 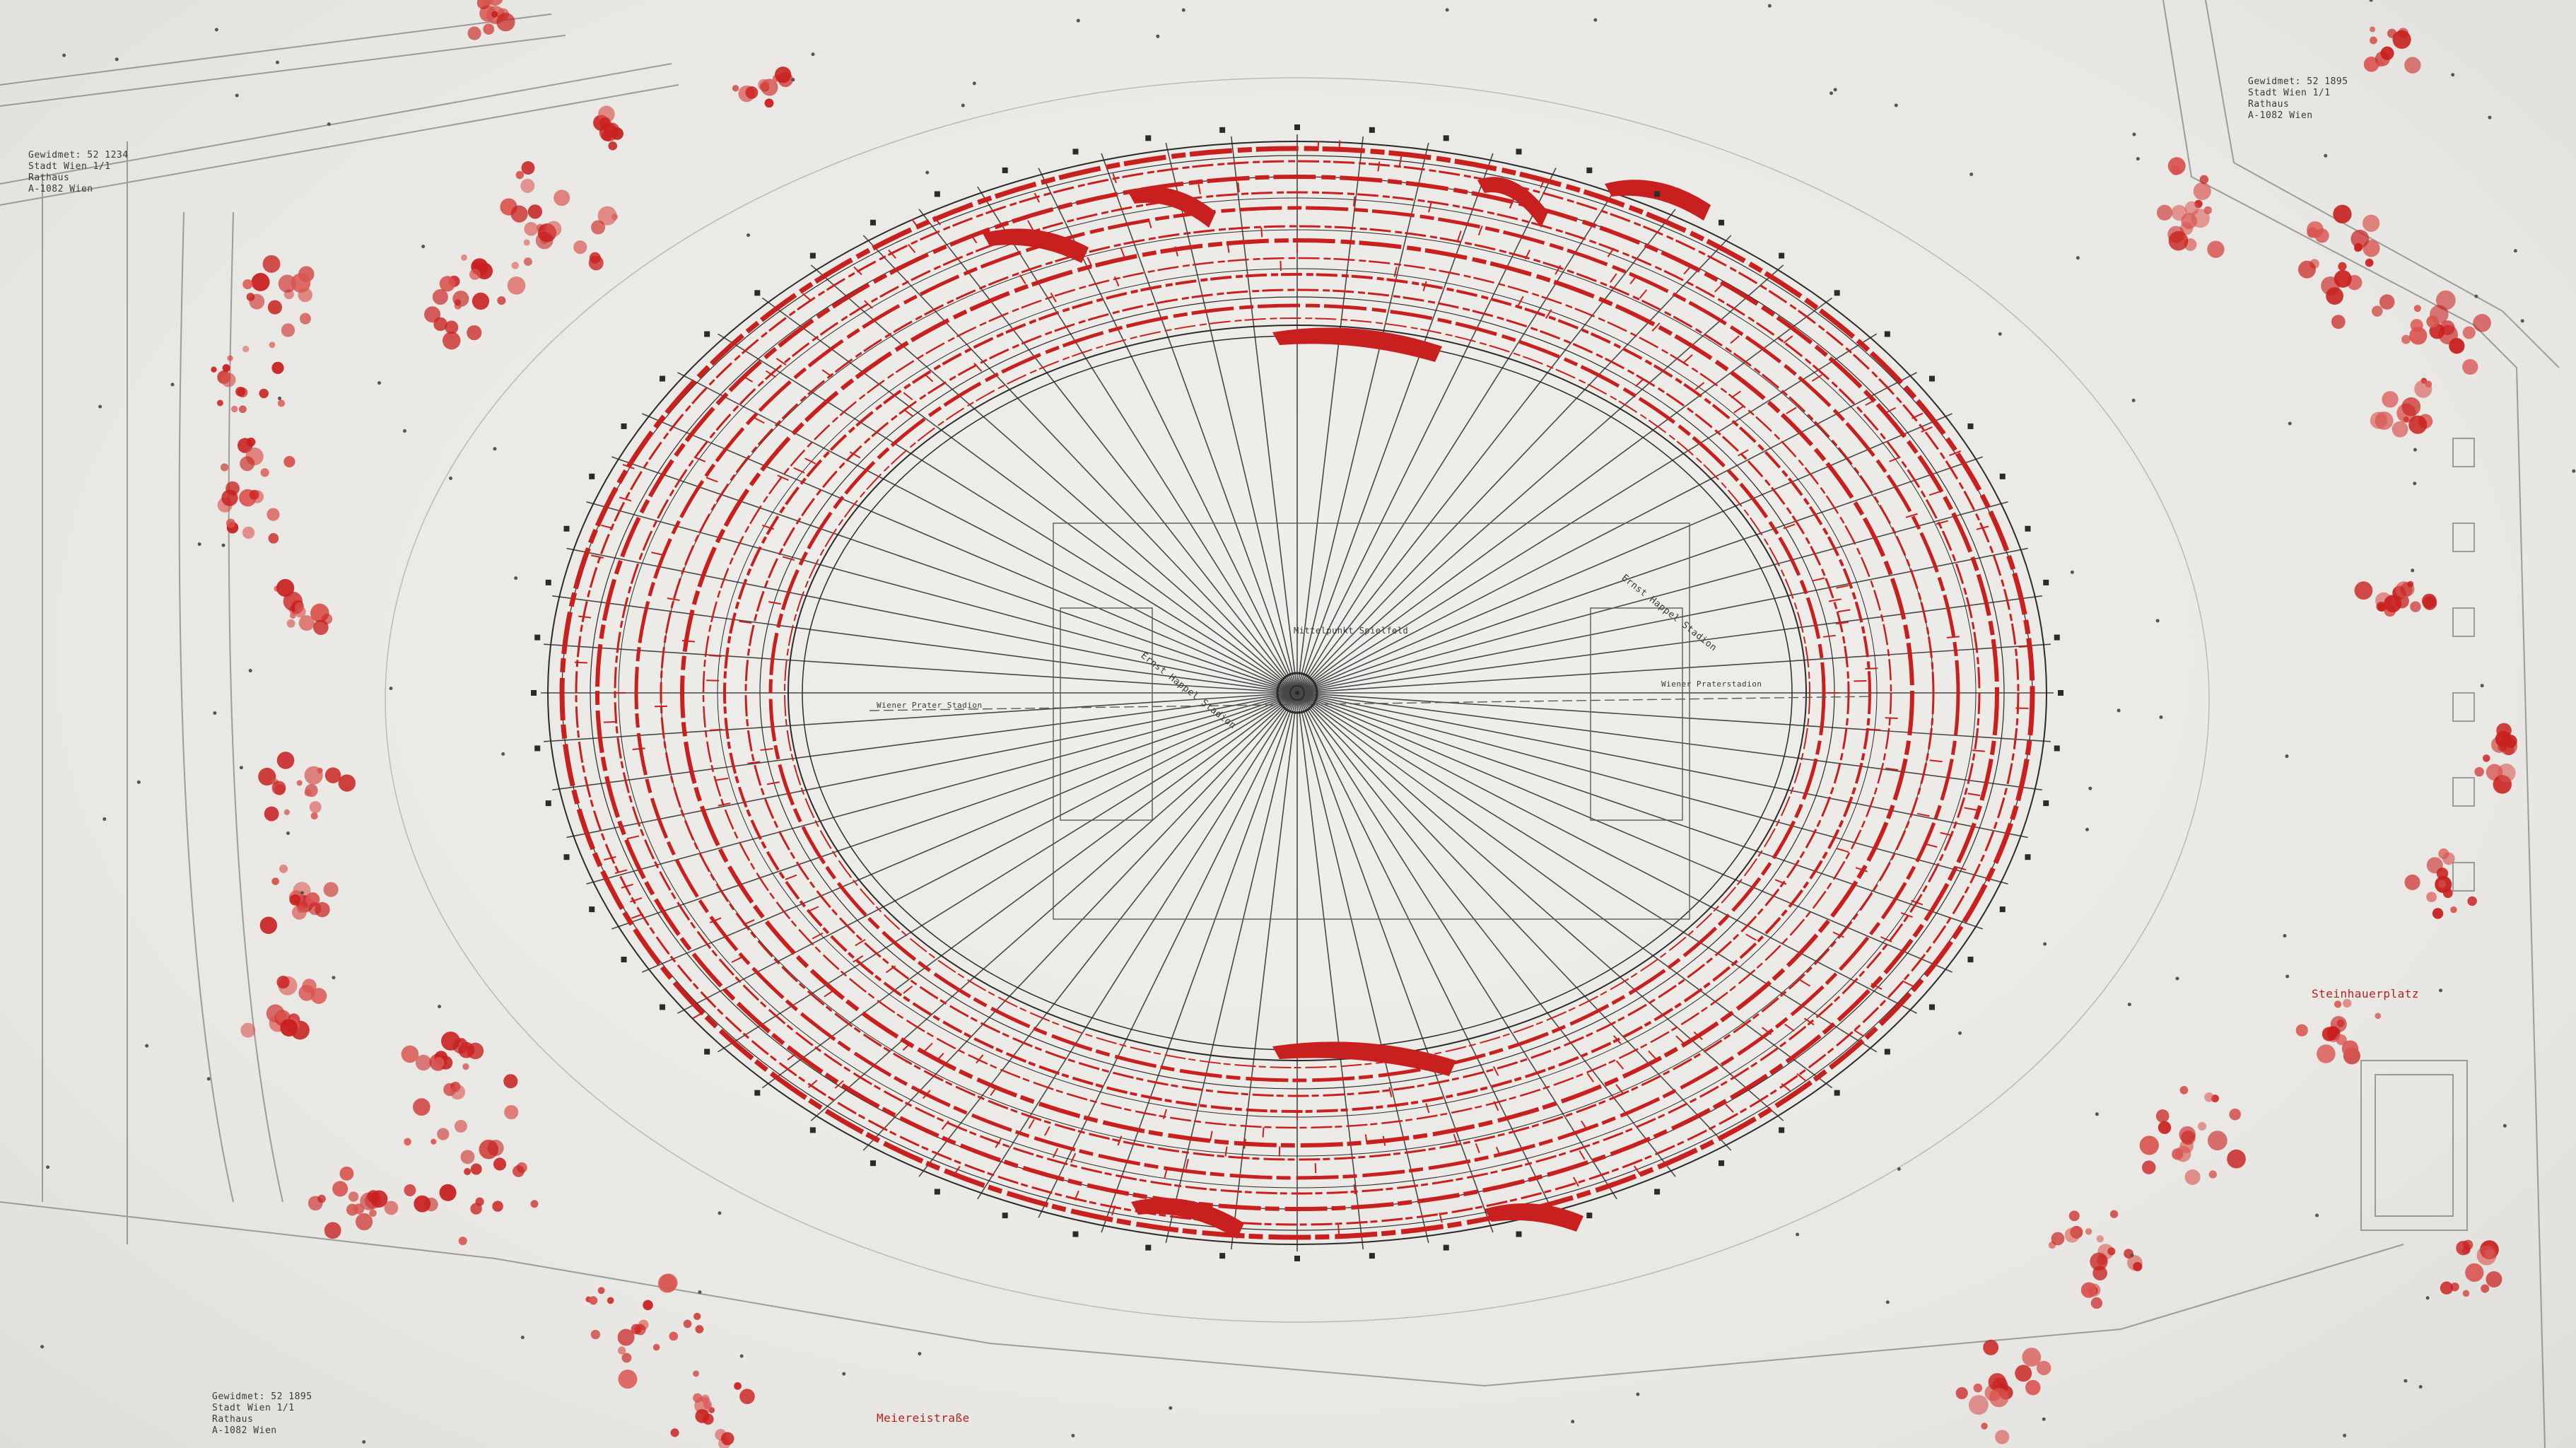 I want to click on centre-circle, so click(x=1297, y=693).